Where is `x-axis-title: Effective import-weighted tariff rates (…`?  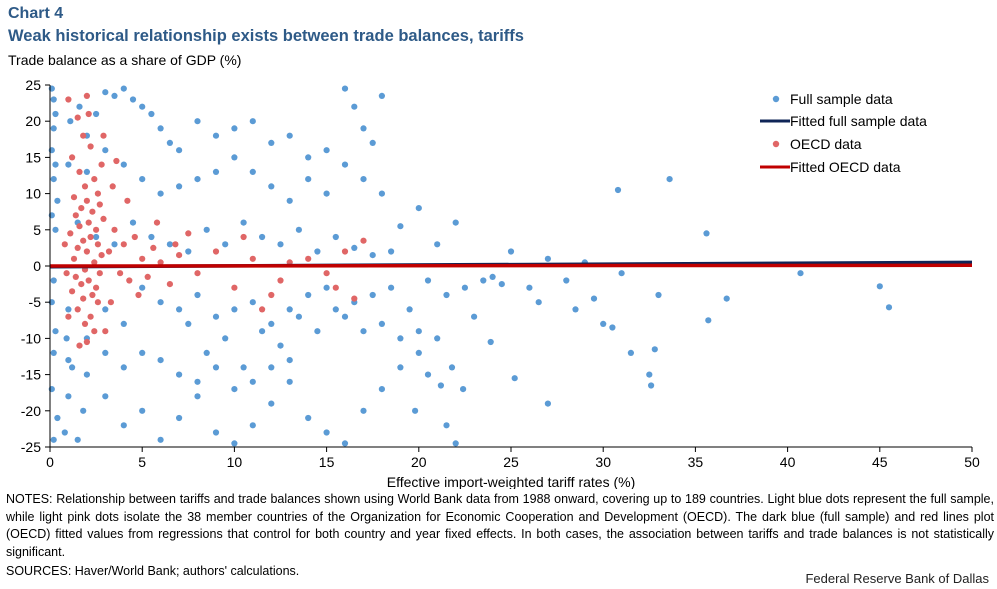
x-axis-title: Effective import-weighted tariff rates (… is located at coordinates (511, 481).